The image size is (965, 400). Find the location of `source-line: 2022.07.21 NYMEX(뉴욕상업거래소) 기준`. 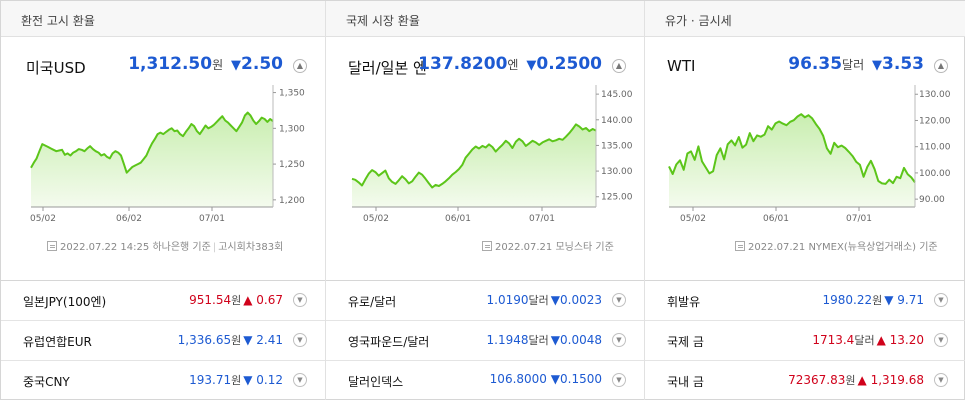

source-line: 2022.07.21 NYMEX(뉴욕상업거래소) 기준 is located at coordinates (836, 245).